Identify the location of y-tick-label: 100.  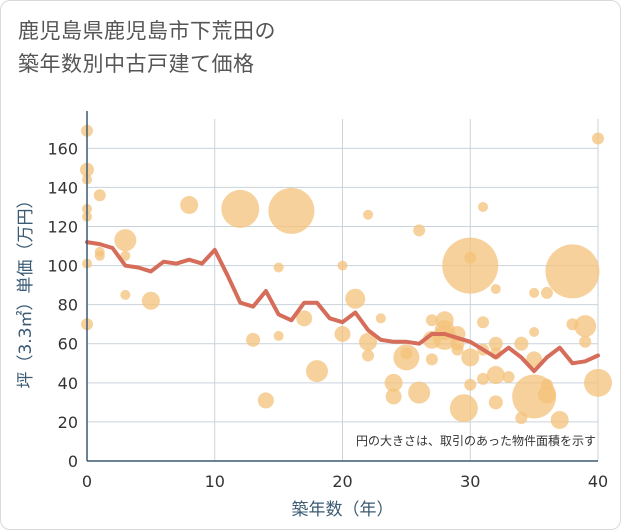
(62, 266).